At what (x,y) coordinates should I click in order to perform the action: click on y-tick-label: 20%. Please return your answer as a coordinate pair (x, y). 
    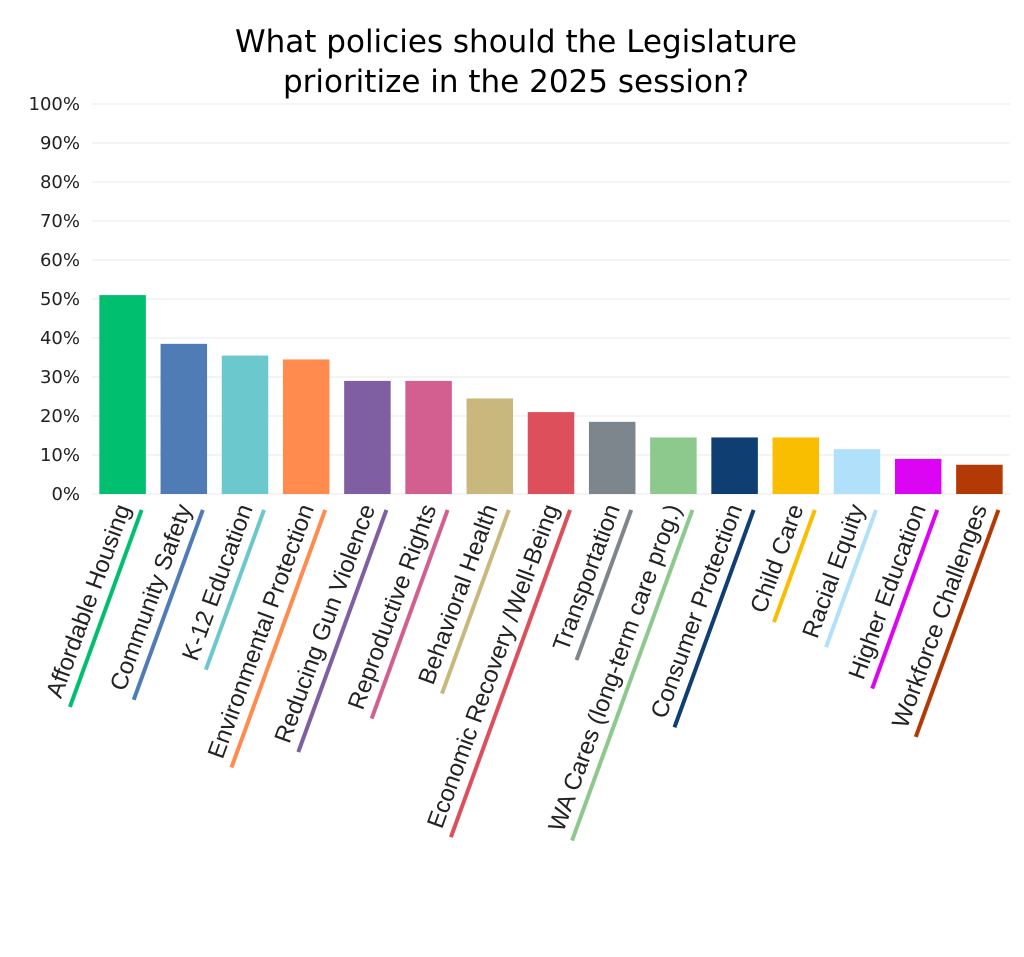
    Looking at the image, I should click on (60, 416).